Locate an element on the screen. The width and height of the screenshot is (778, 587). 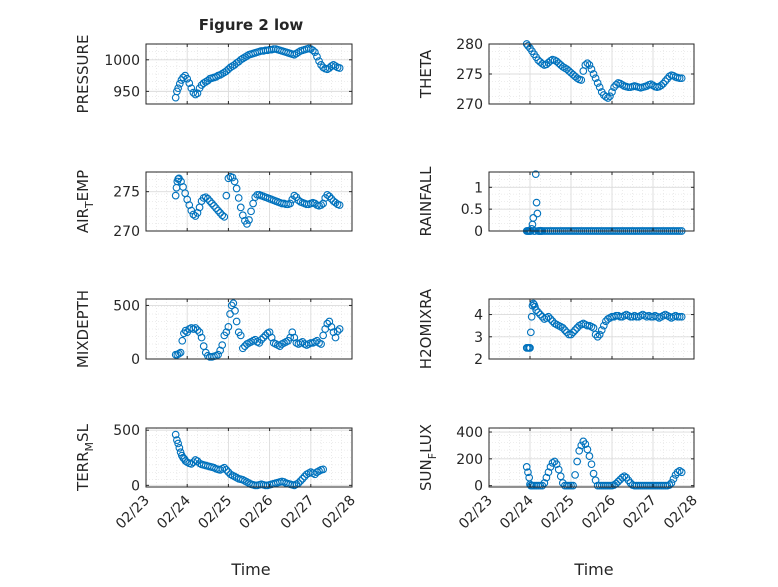
y-tick-label: 0.5 is located at coordinates (472, 210).